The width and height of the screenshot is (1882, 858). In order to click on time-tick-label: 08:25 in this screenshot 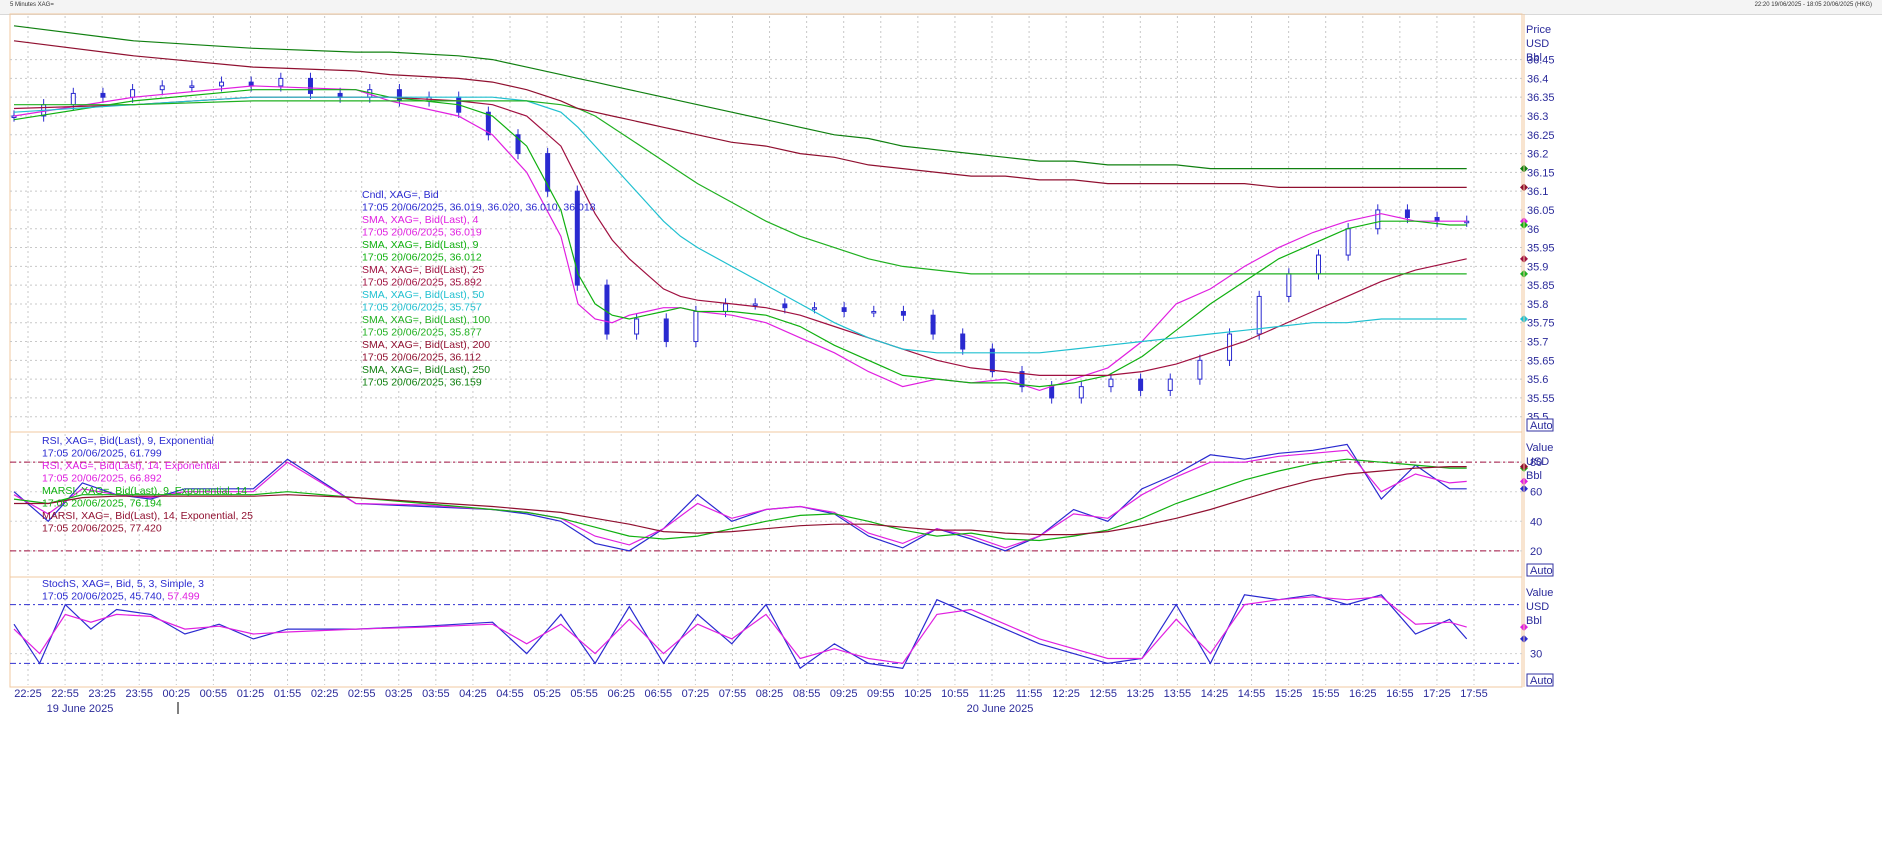, I will do `click(770, 694)`.